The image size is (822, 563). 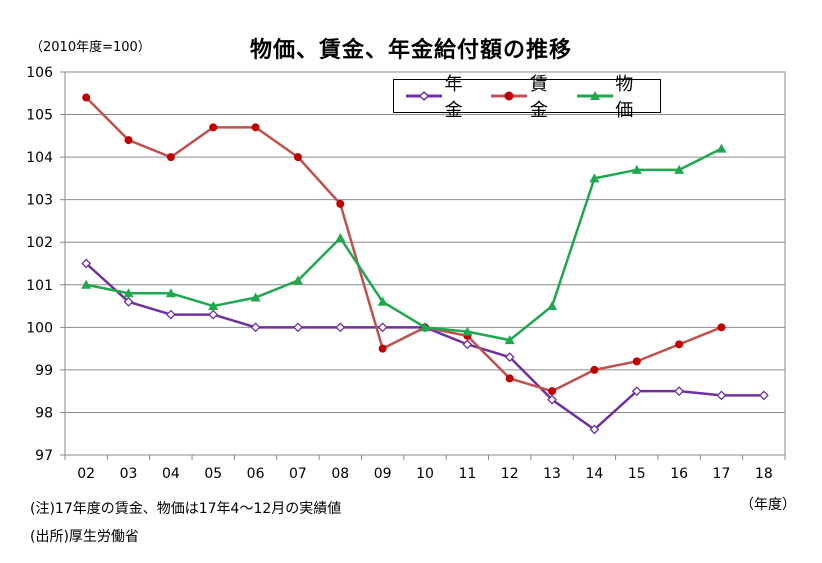 What do you see at coordinates (39, 158) in the screenshot?
I see `y-tick-label: 104` at bounding box center [39, 158].